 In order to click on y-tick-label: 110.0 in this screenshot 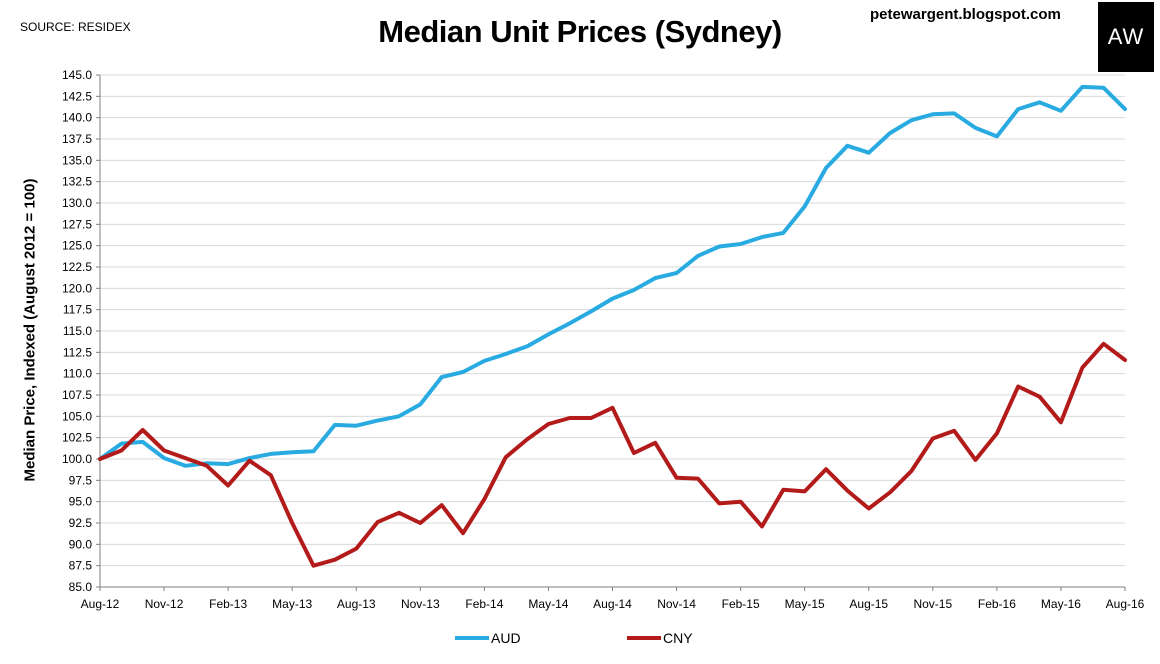, I will do `click(77, 374)`.